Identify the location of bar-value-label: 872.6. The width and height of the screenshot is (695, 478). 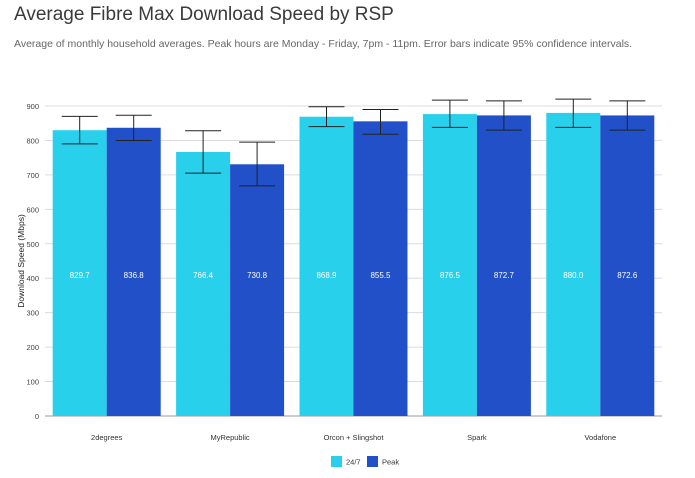
(627, 275).